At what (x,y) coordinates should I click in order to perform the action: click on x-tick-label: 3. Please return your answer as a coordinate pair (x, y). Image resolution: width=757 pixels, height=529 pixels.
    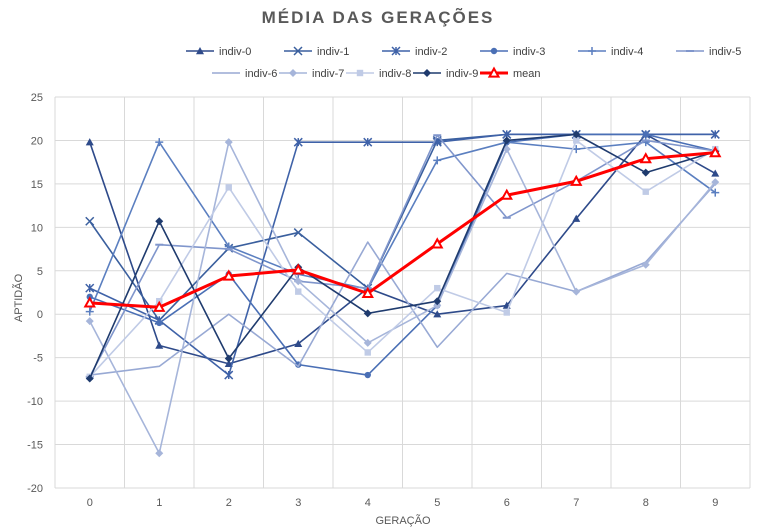
    Looking at the image, I should click on (298, 503).